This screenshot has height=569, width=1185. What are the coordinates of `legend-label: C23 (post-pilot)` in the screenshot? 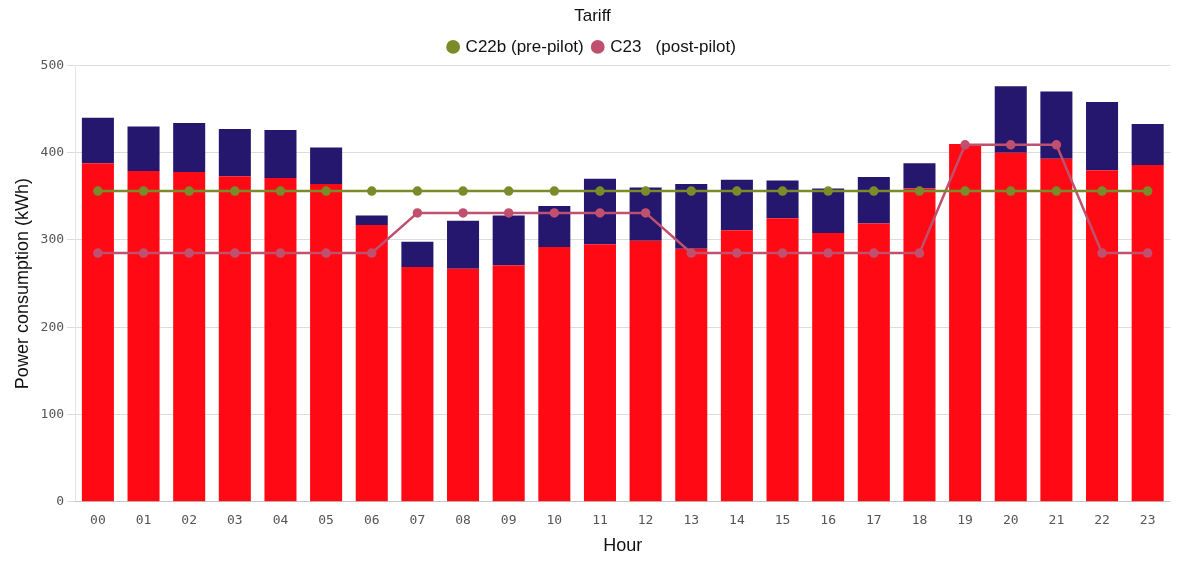 It's located at (673, 46).